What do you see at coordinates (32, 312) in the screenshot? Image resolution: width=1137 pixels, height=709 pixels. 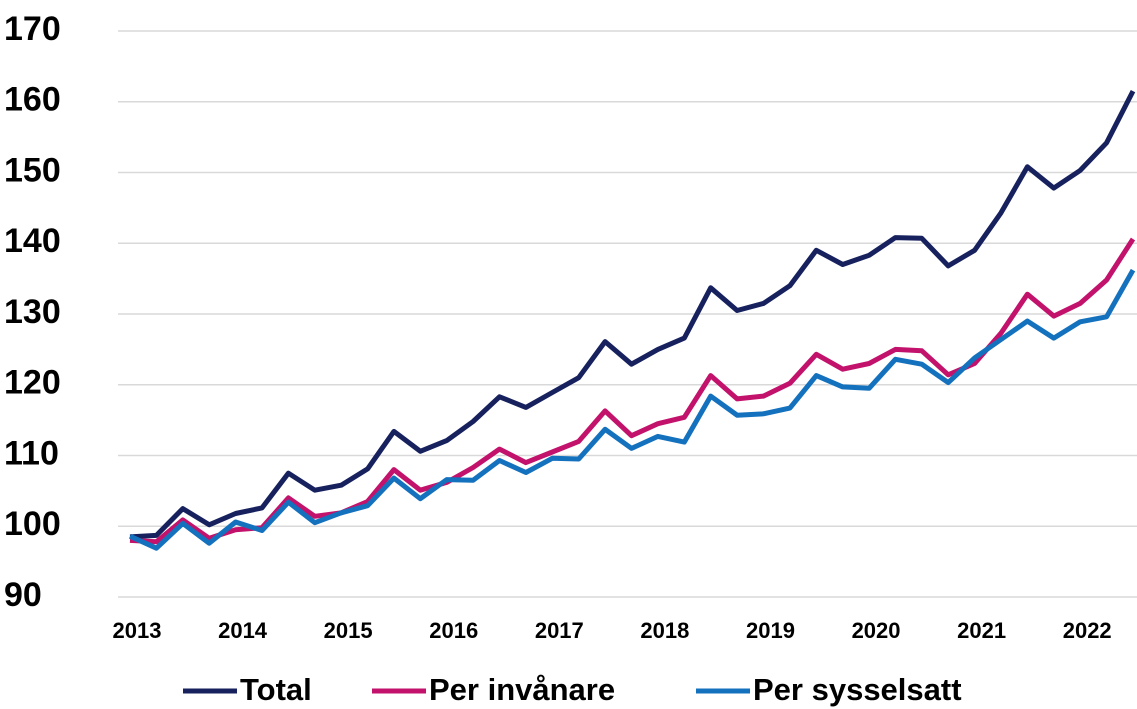 I see `y-tick-label: 130` at bounding box center [32, 312].